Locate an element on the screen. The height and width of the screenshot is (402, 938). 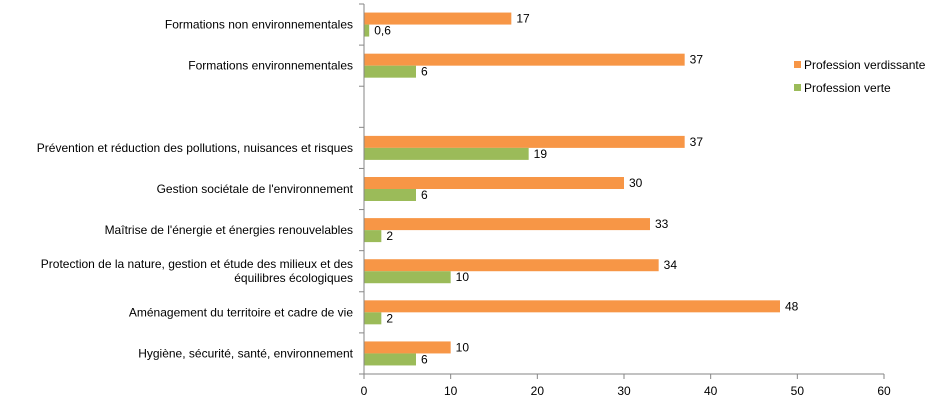
data-label-verte-5: 2 is located at coordinates (389, 236).